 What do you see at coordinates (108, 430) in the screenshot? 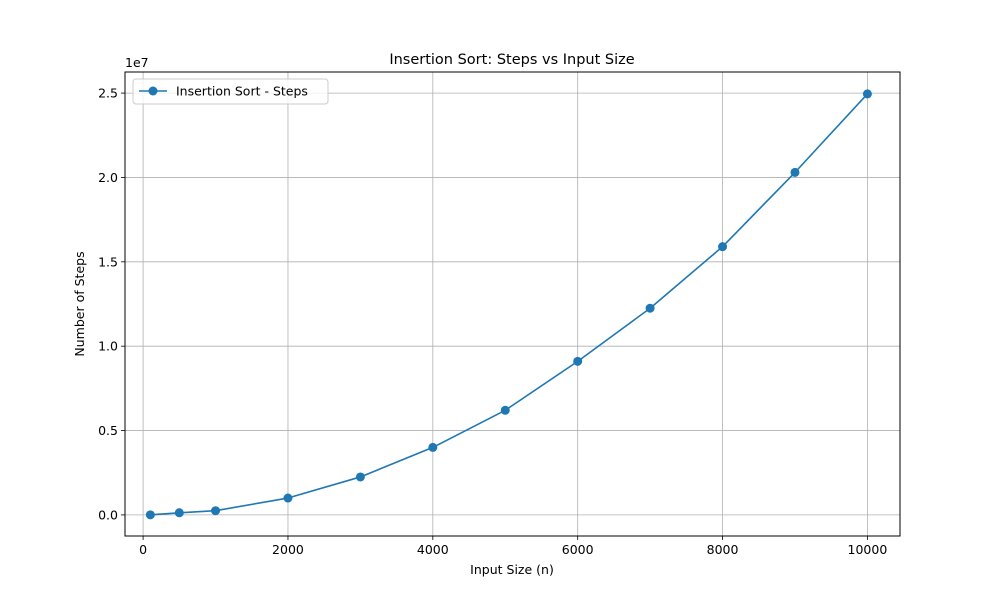
I see `y-tick-label: 0.5` at bounding box center [108, 430].